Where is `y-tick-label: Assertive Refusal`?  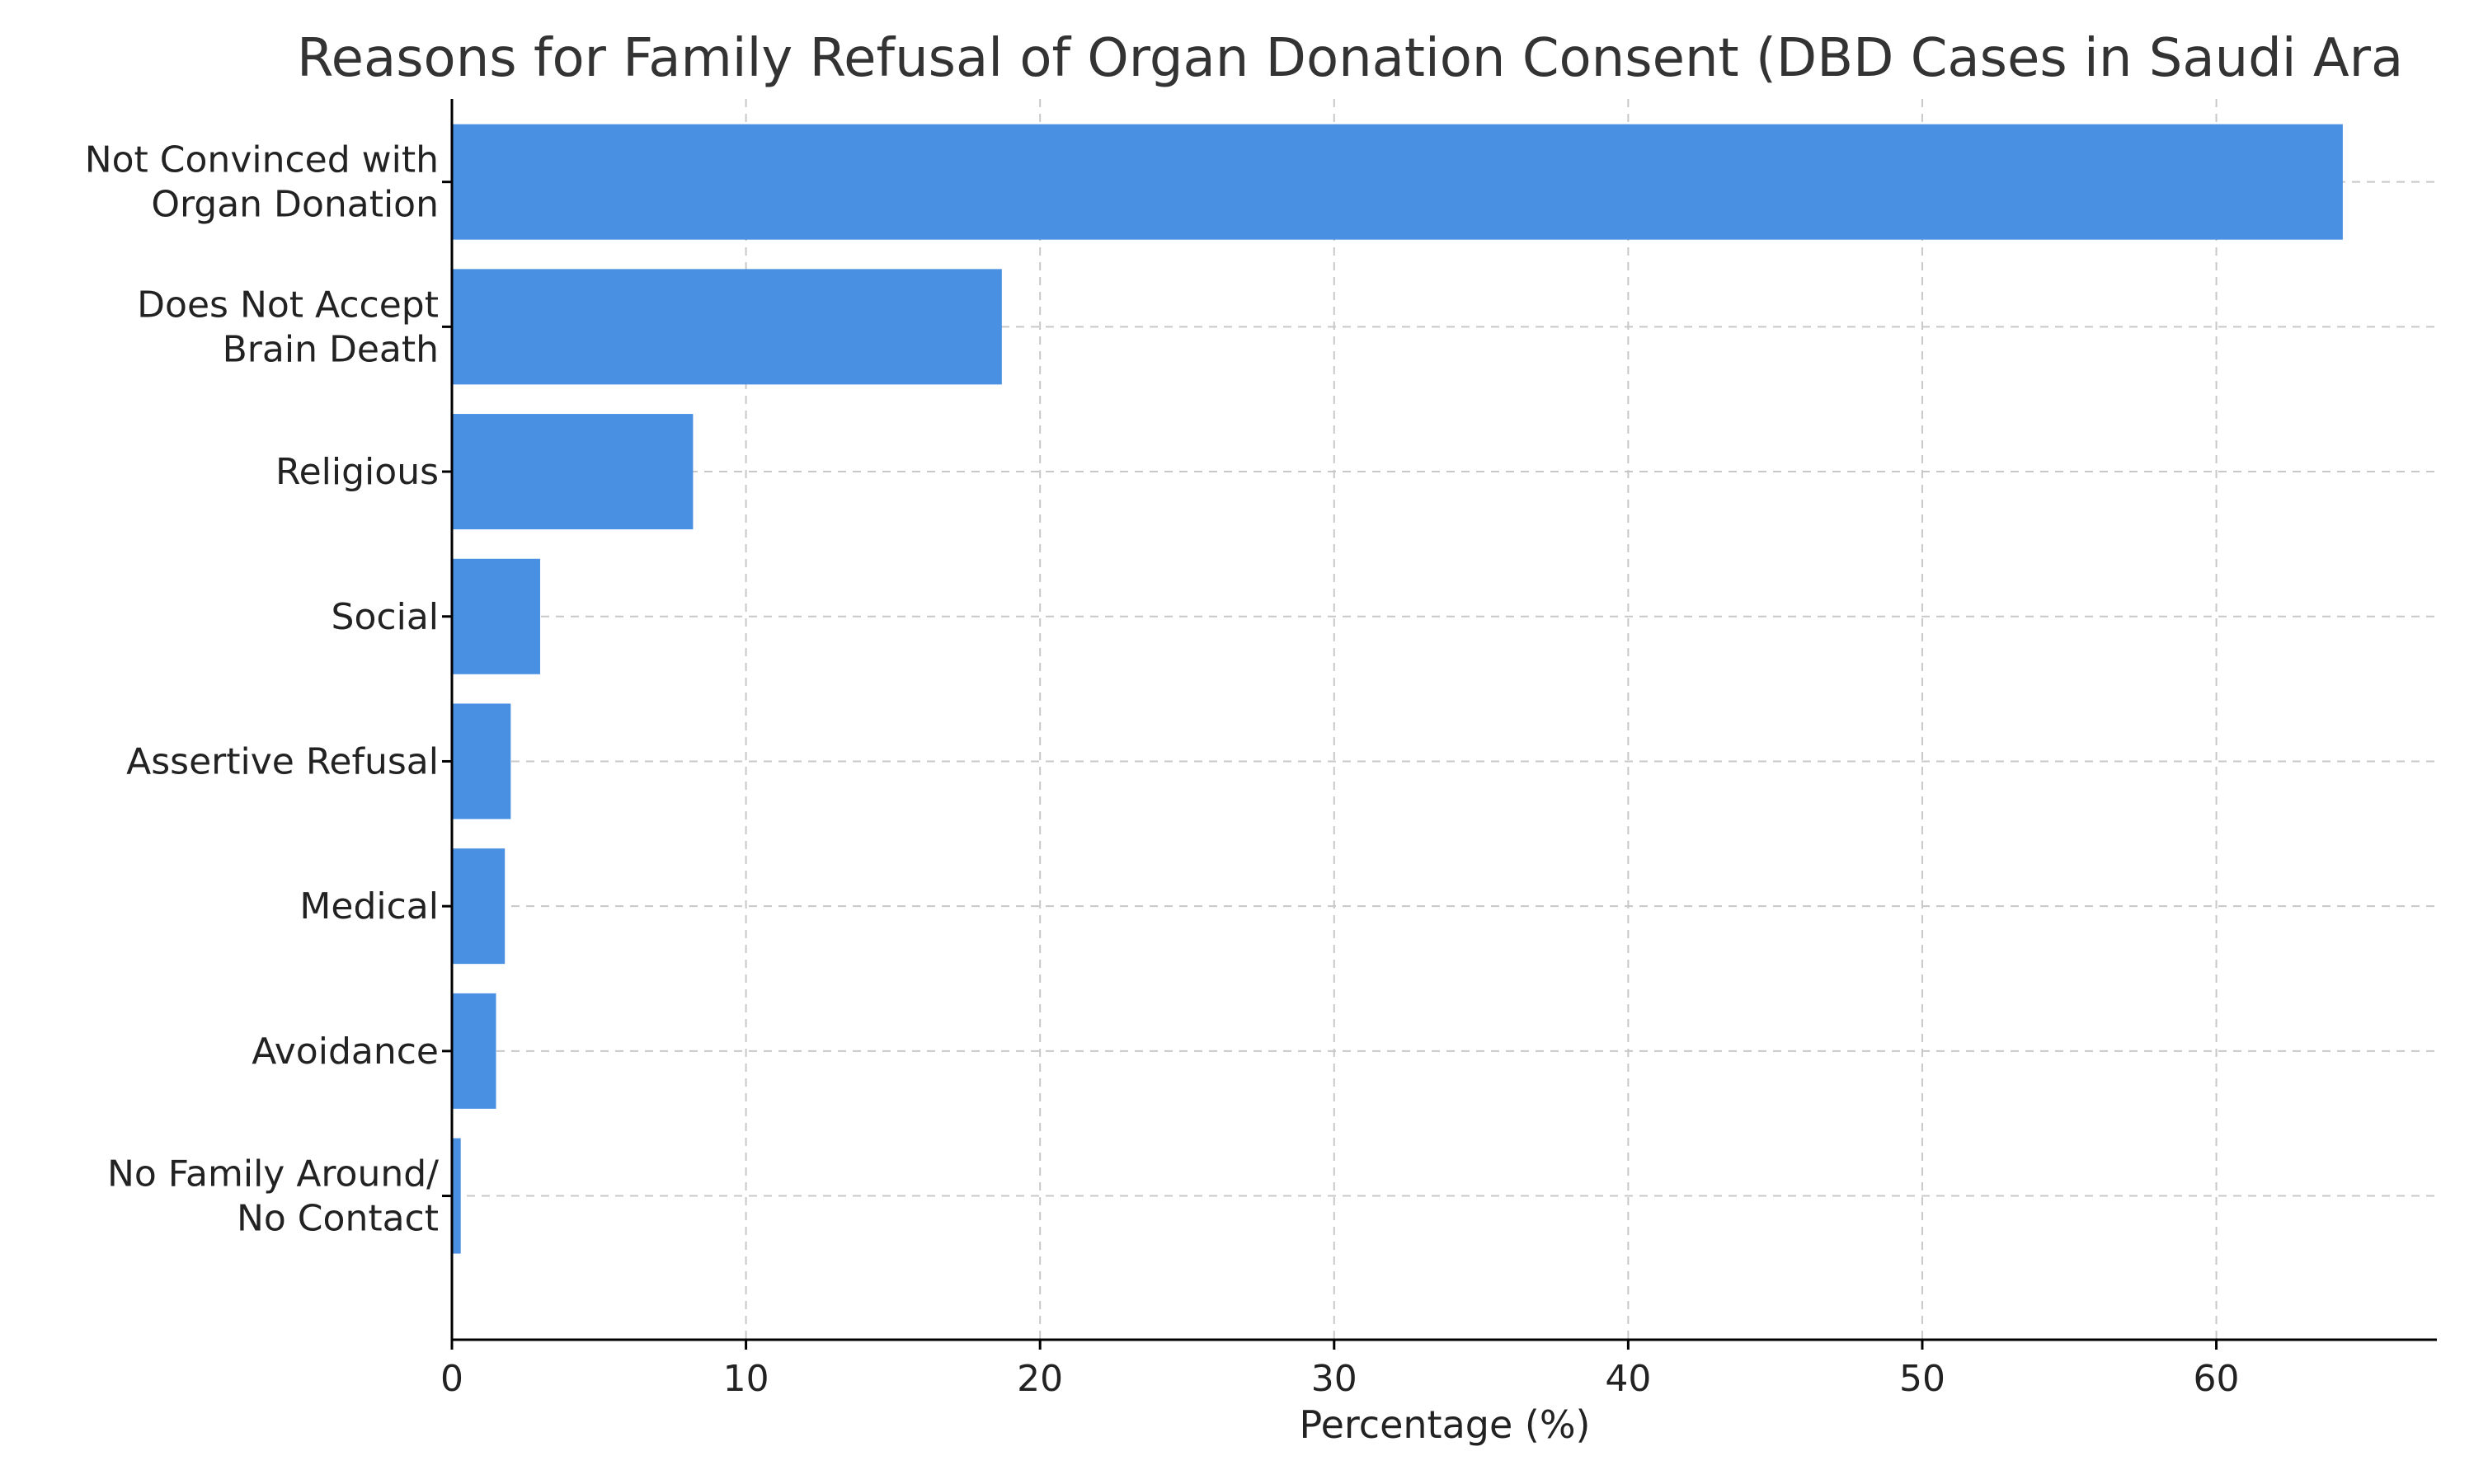 y-tick-label: Assertive Refusal is located at coordinates (282, 761).